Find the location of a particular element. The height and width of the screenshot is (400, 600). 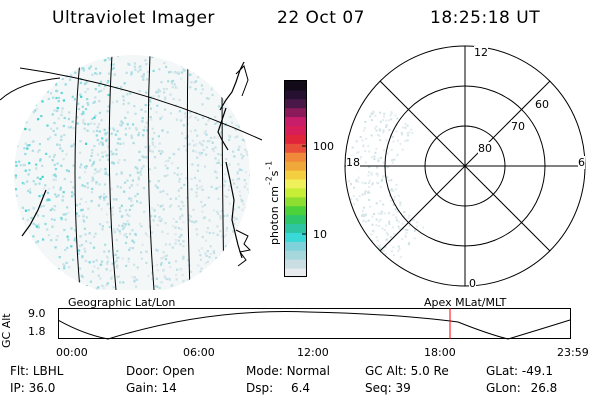

coastline-west is located at coordinates (34, 213).